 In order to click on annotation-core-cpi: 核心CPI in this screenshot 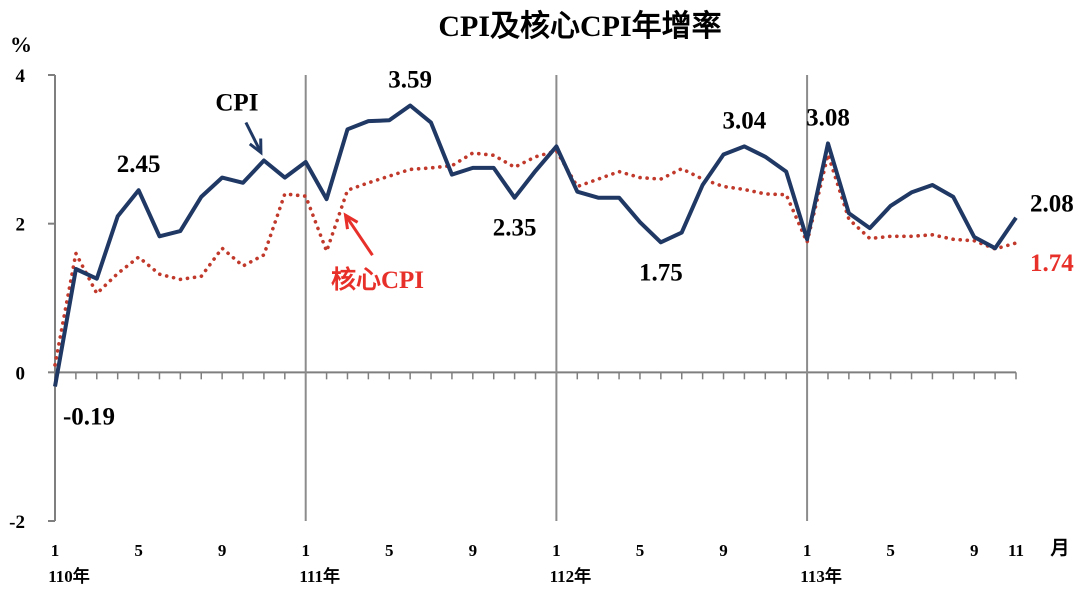, I will do `click(377, 279)`.